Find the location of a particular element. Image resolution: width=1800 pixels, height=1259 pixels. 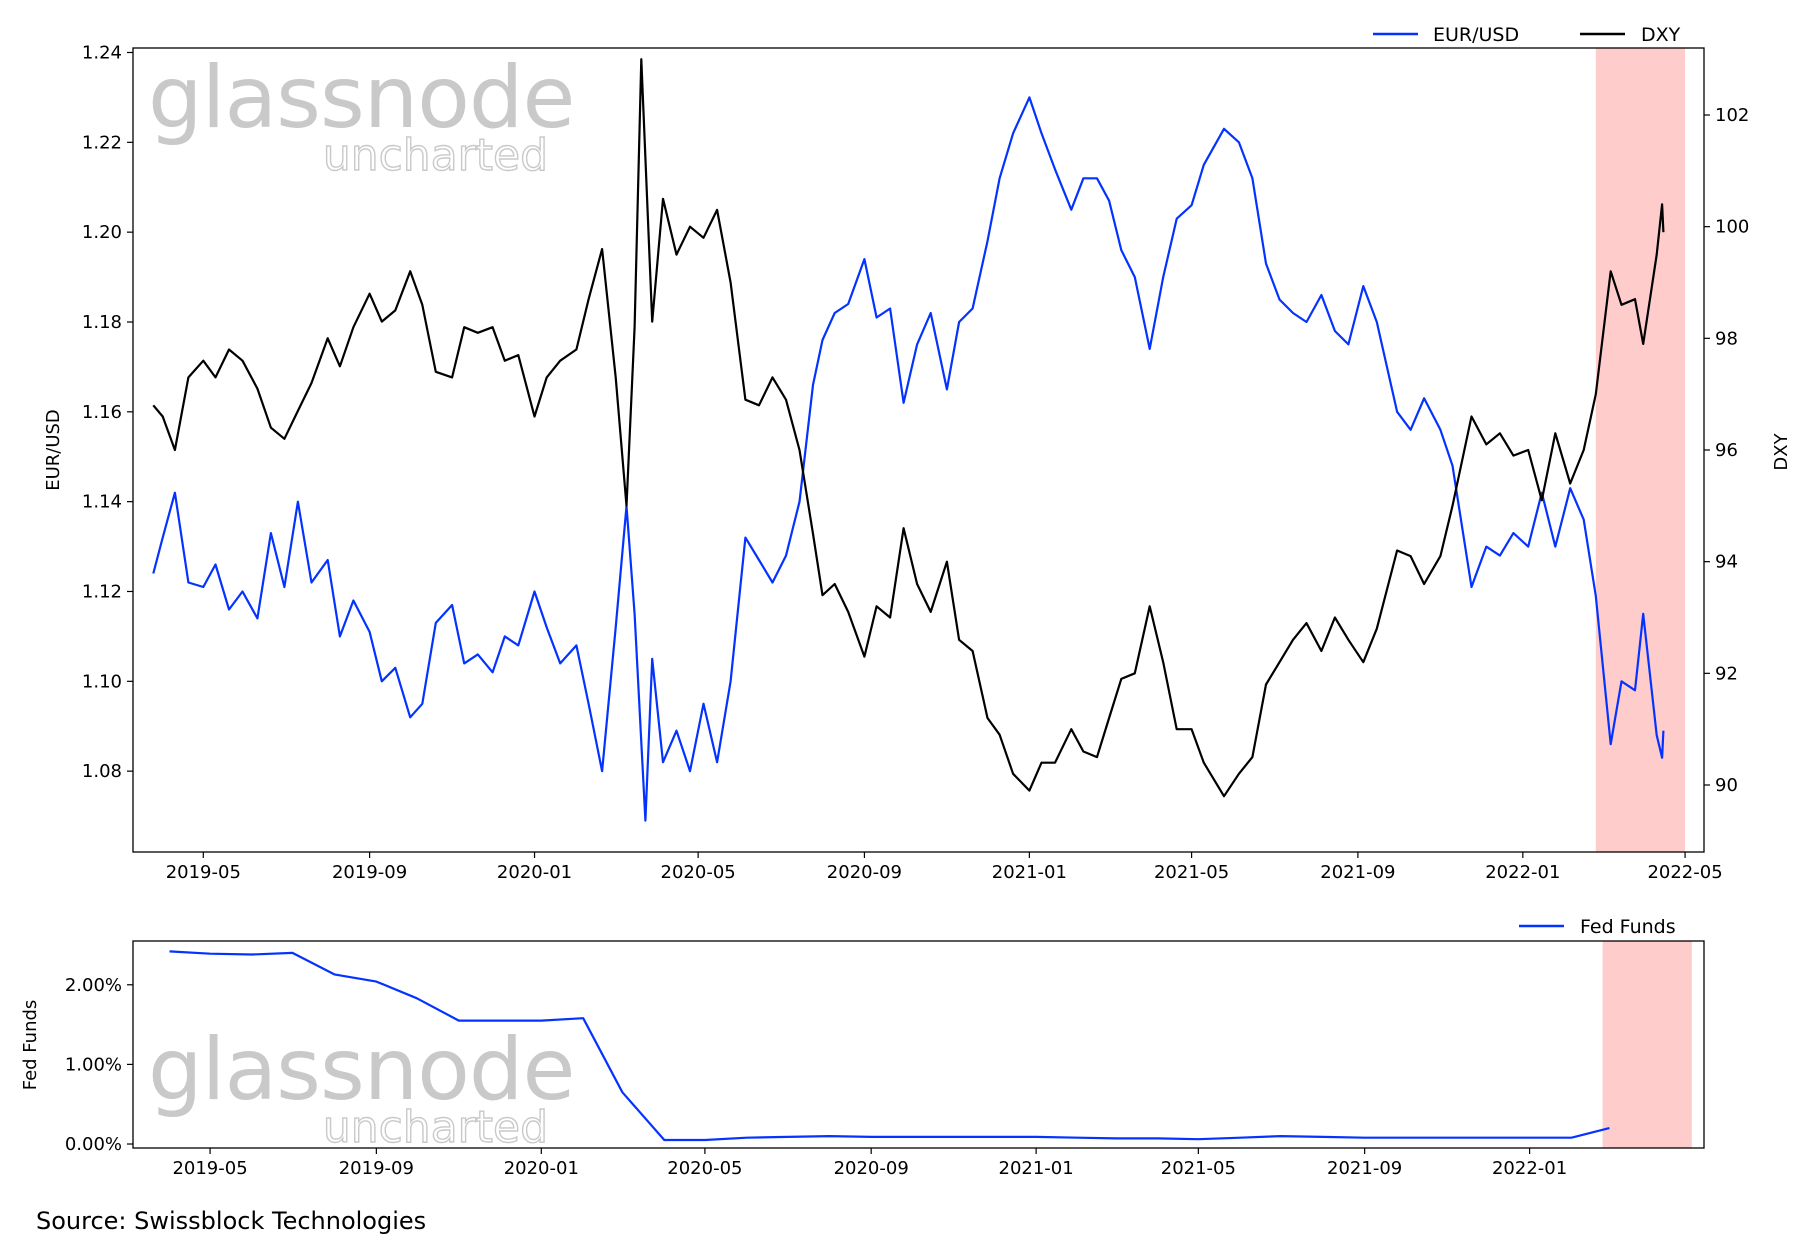

y-tick-label-left: 1.18 is located at coordinates (102, 322).